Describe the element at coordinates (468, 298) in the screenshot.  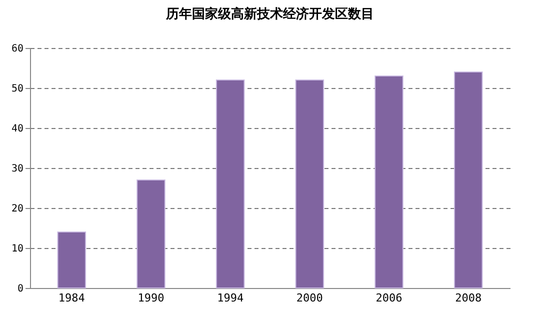
I see `x-tick-label: 2008` at that location.